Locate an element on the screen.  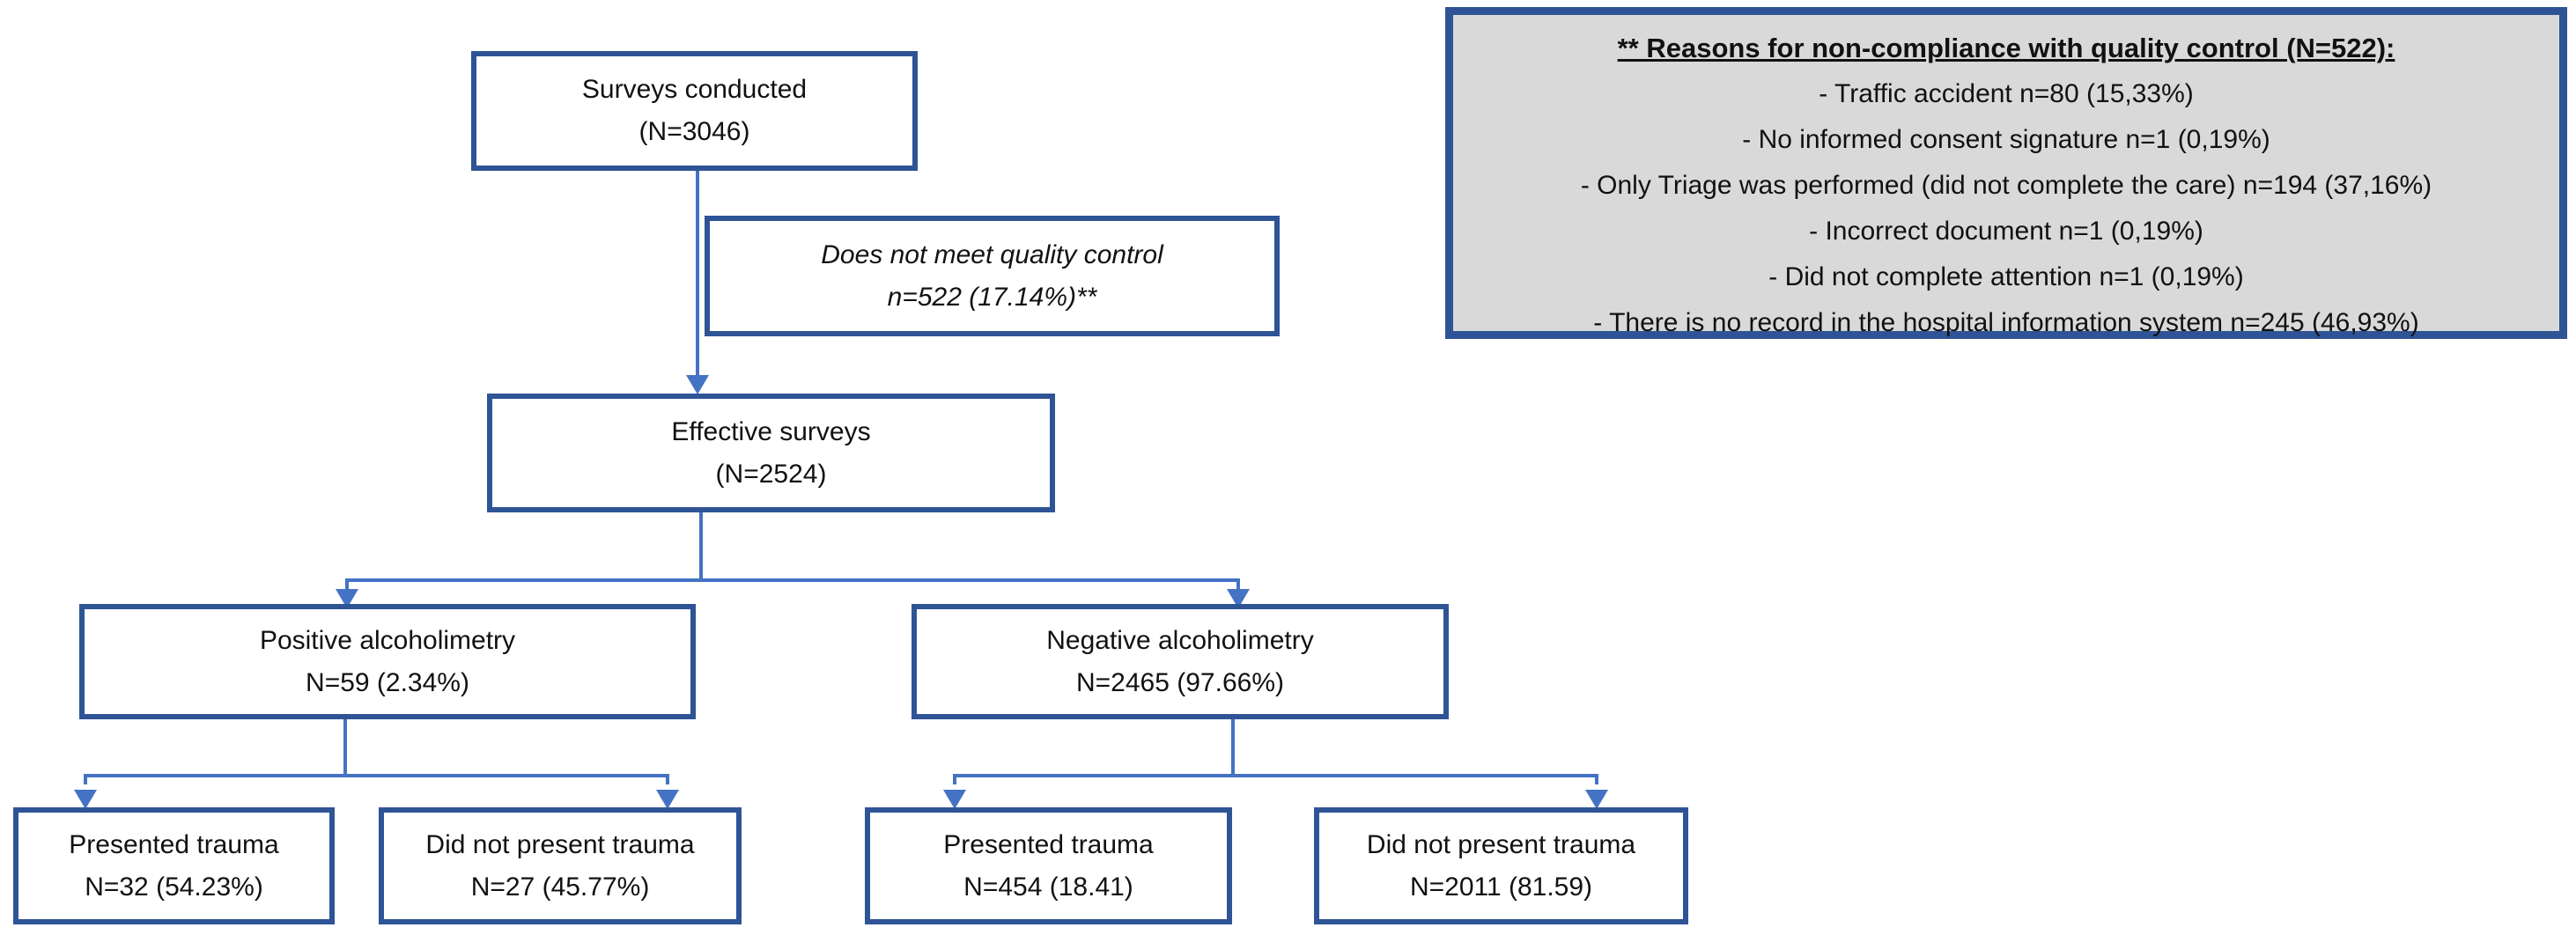
node-surveys-conducted-count: (N=3046) is located at coordinates (694, 131).